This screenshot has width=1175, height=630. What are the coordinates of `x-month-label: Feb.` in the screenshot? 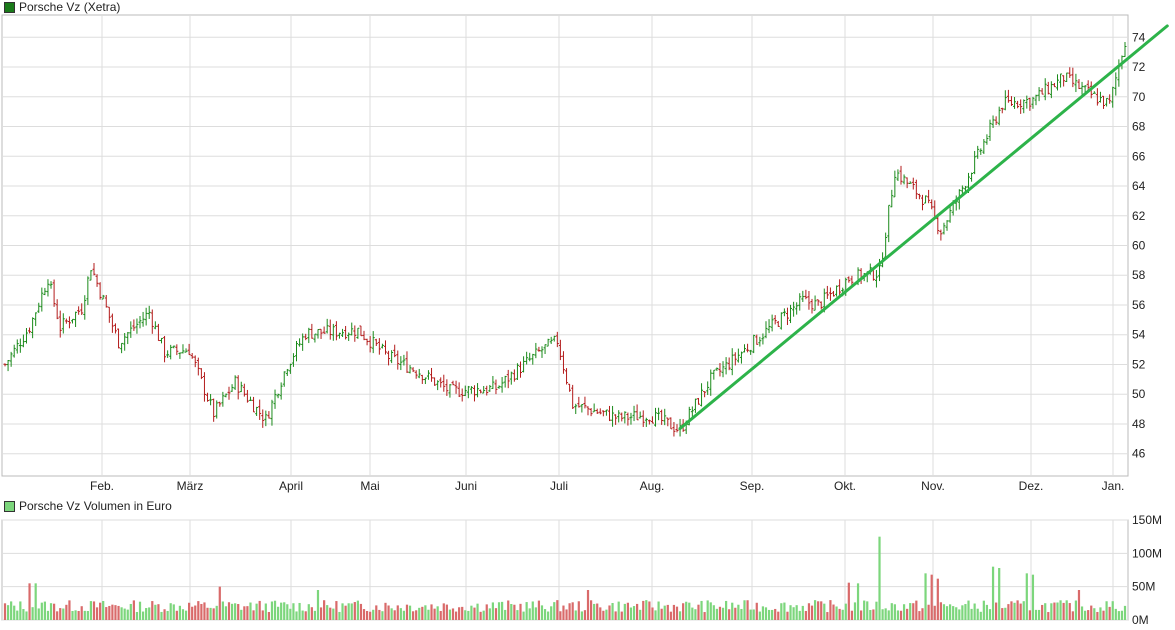 It's located at (102, 486).